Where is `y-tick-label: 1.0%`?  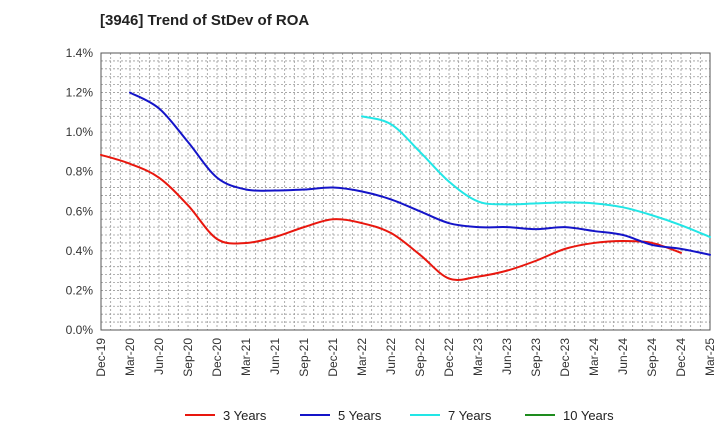 y-tick-label: 1.0% is located at coordinates (80, 132).